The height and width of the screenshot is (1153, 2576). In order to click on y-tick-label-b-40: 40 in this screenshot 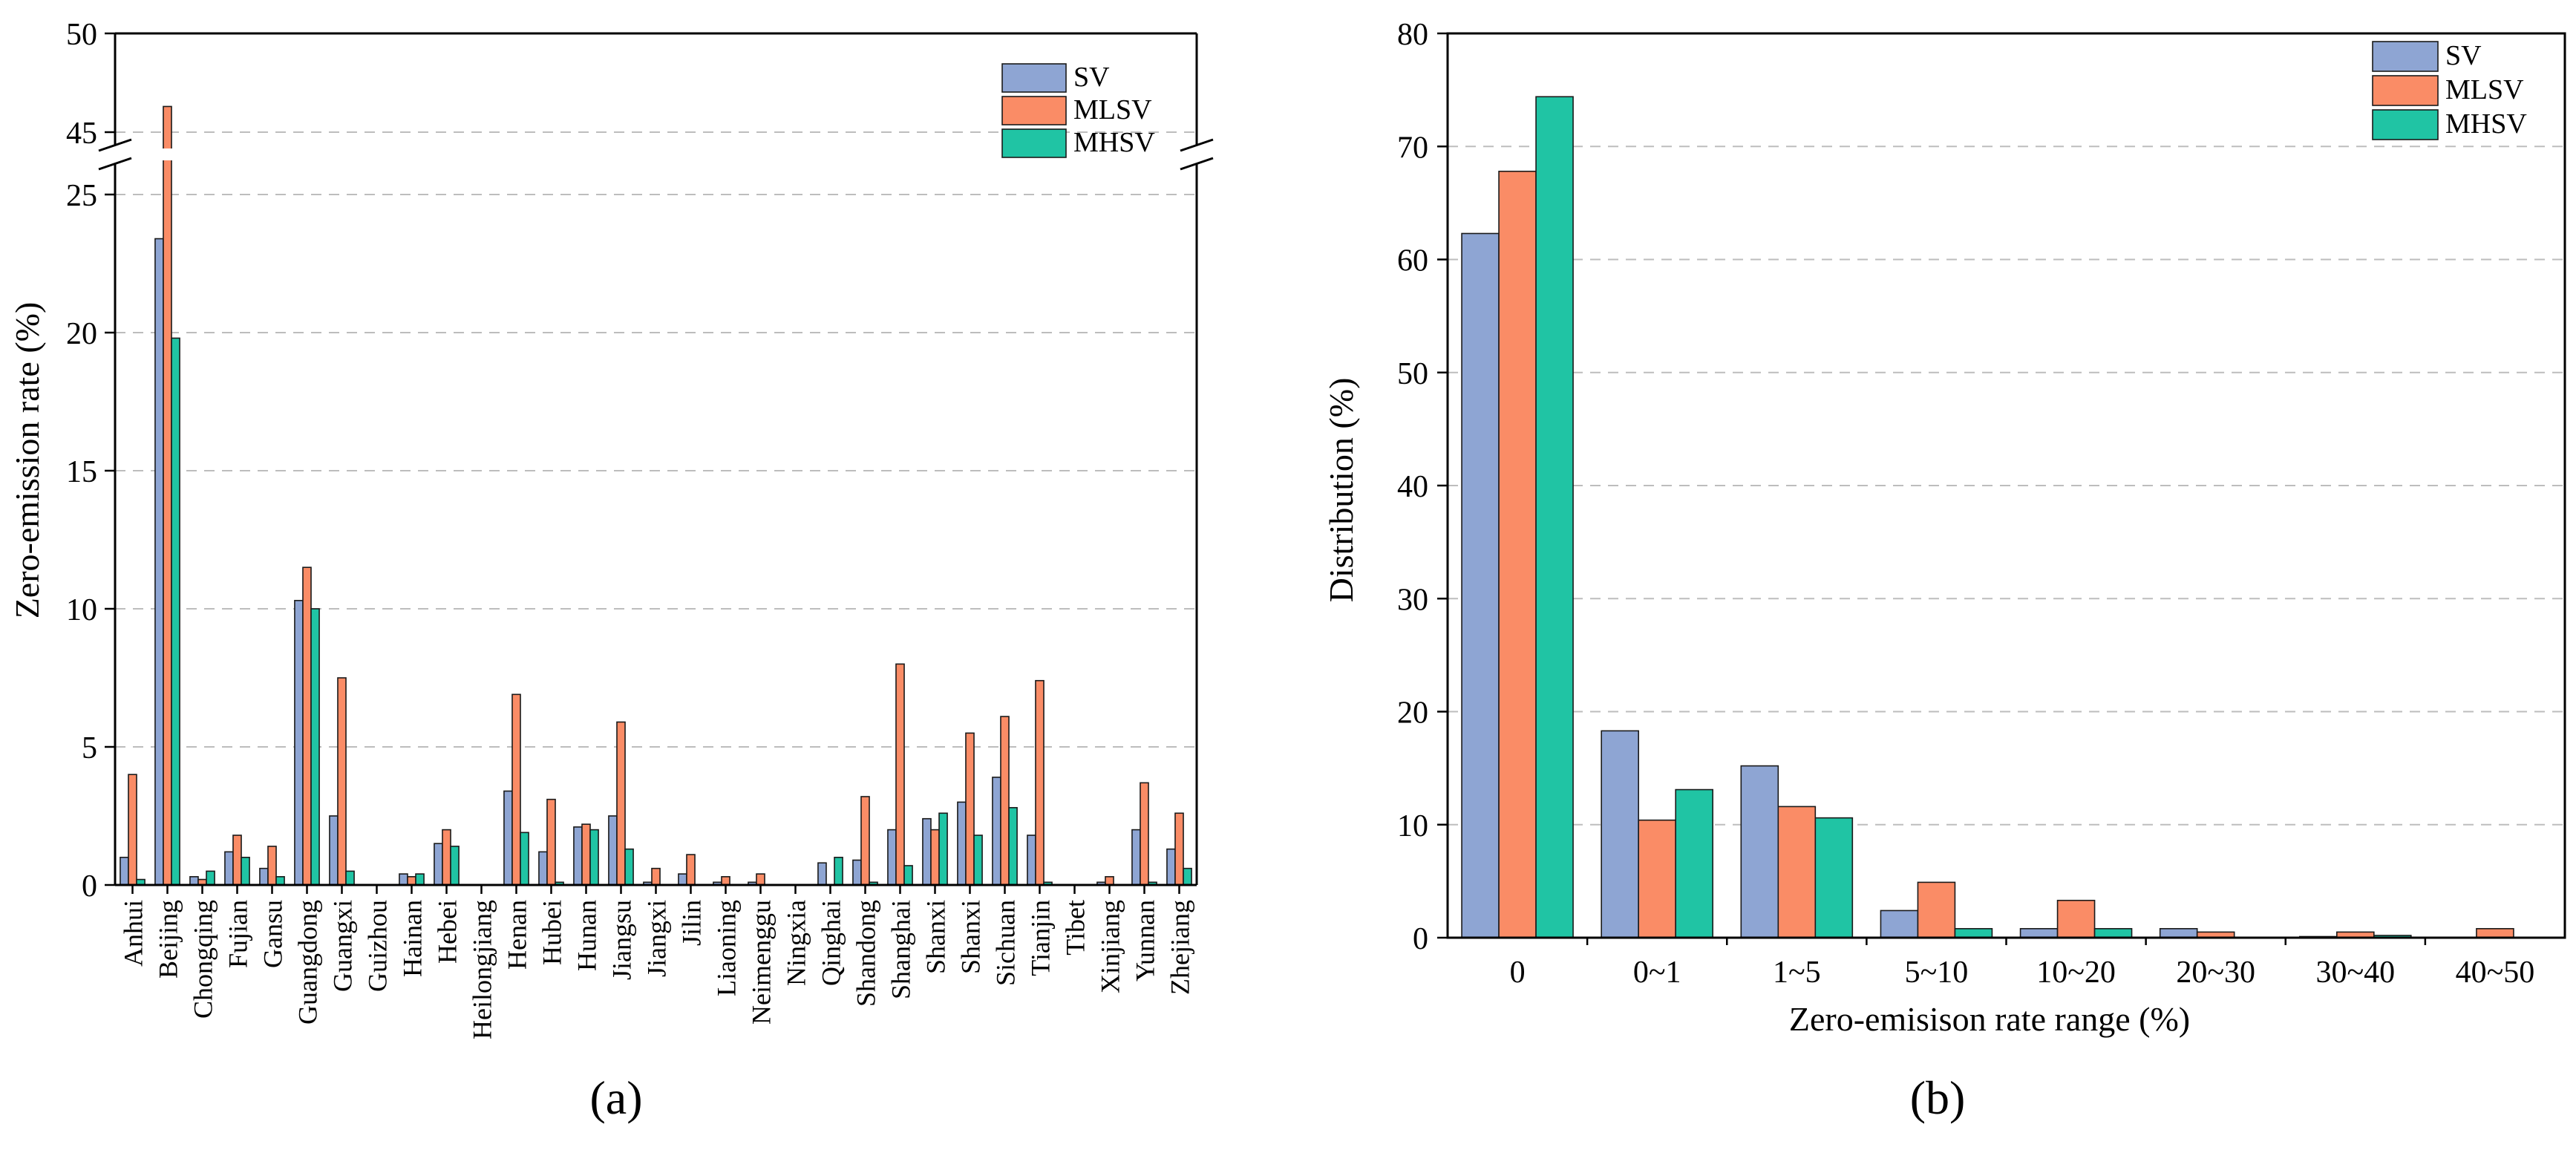, I will do `click(1412, 487)`.